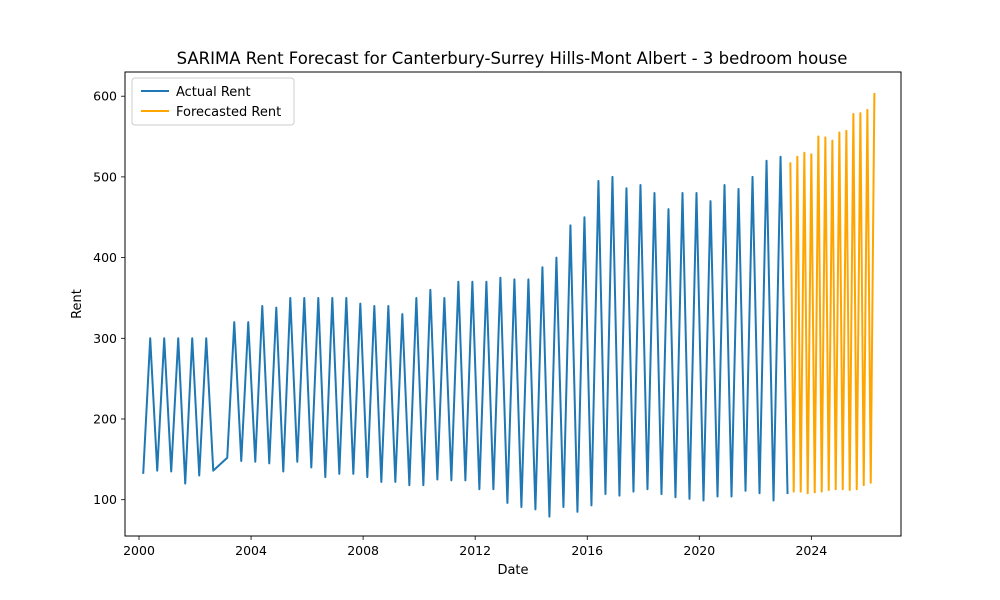 The image size is (1000, 600). Describe the element at coordinates (228, 112) in the screenshot. I see `legend-label-forecasted-rent: Forecasted Rent` at that location.